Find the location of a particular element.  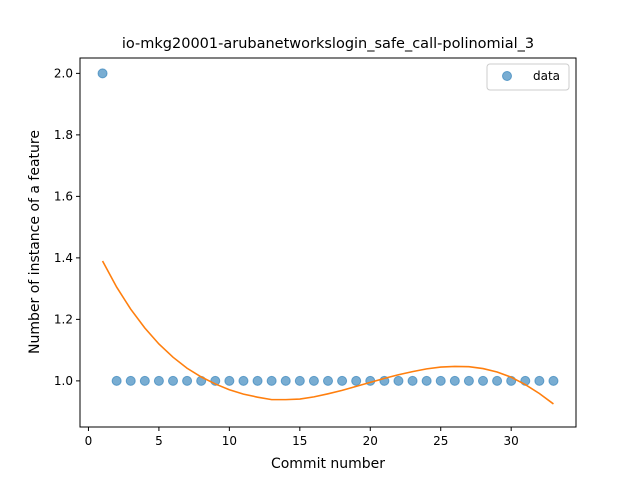

y-tick-label: 1.8 is located at coordinates (63, 135).